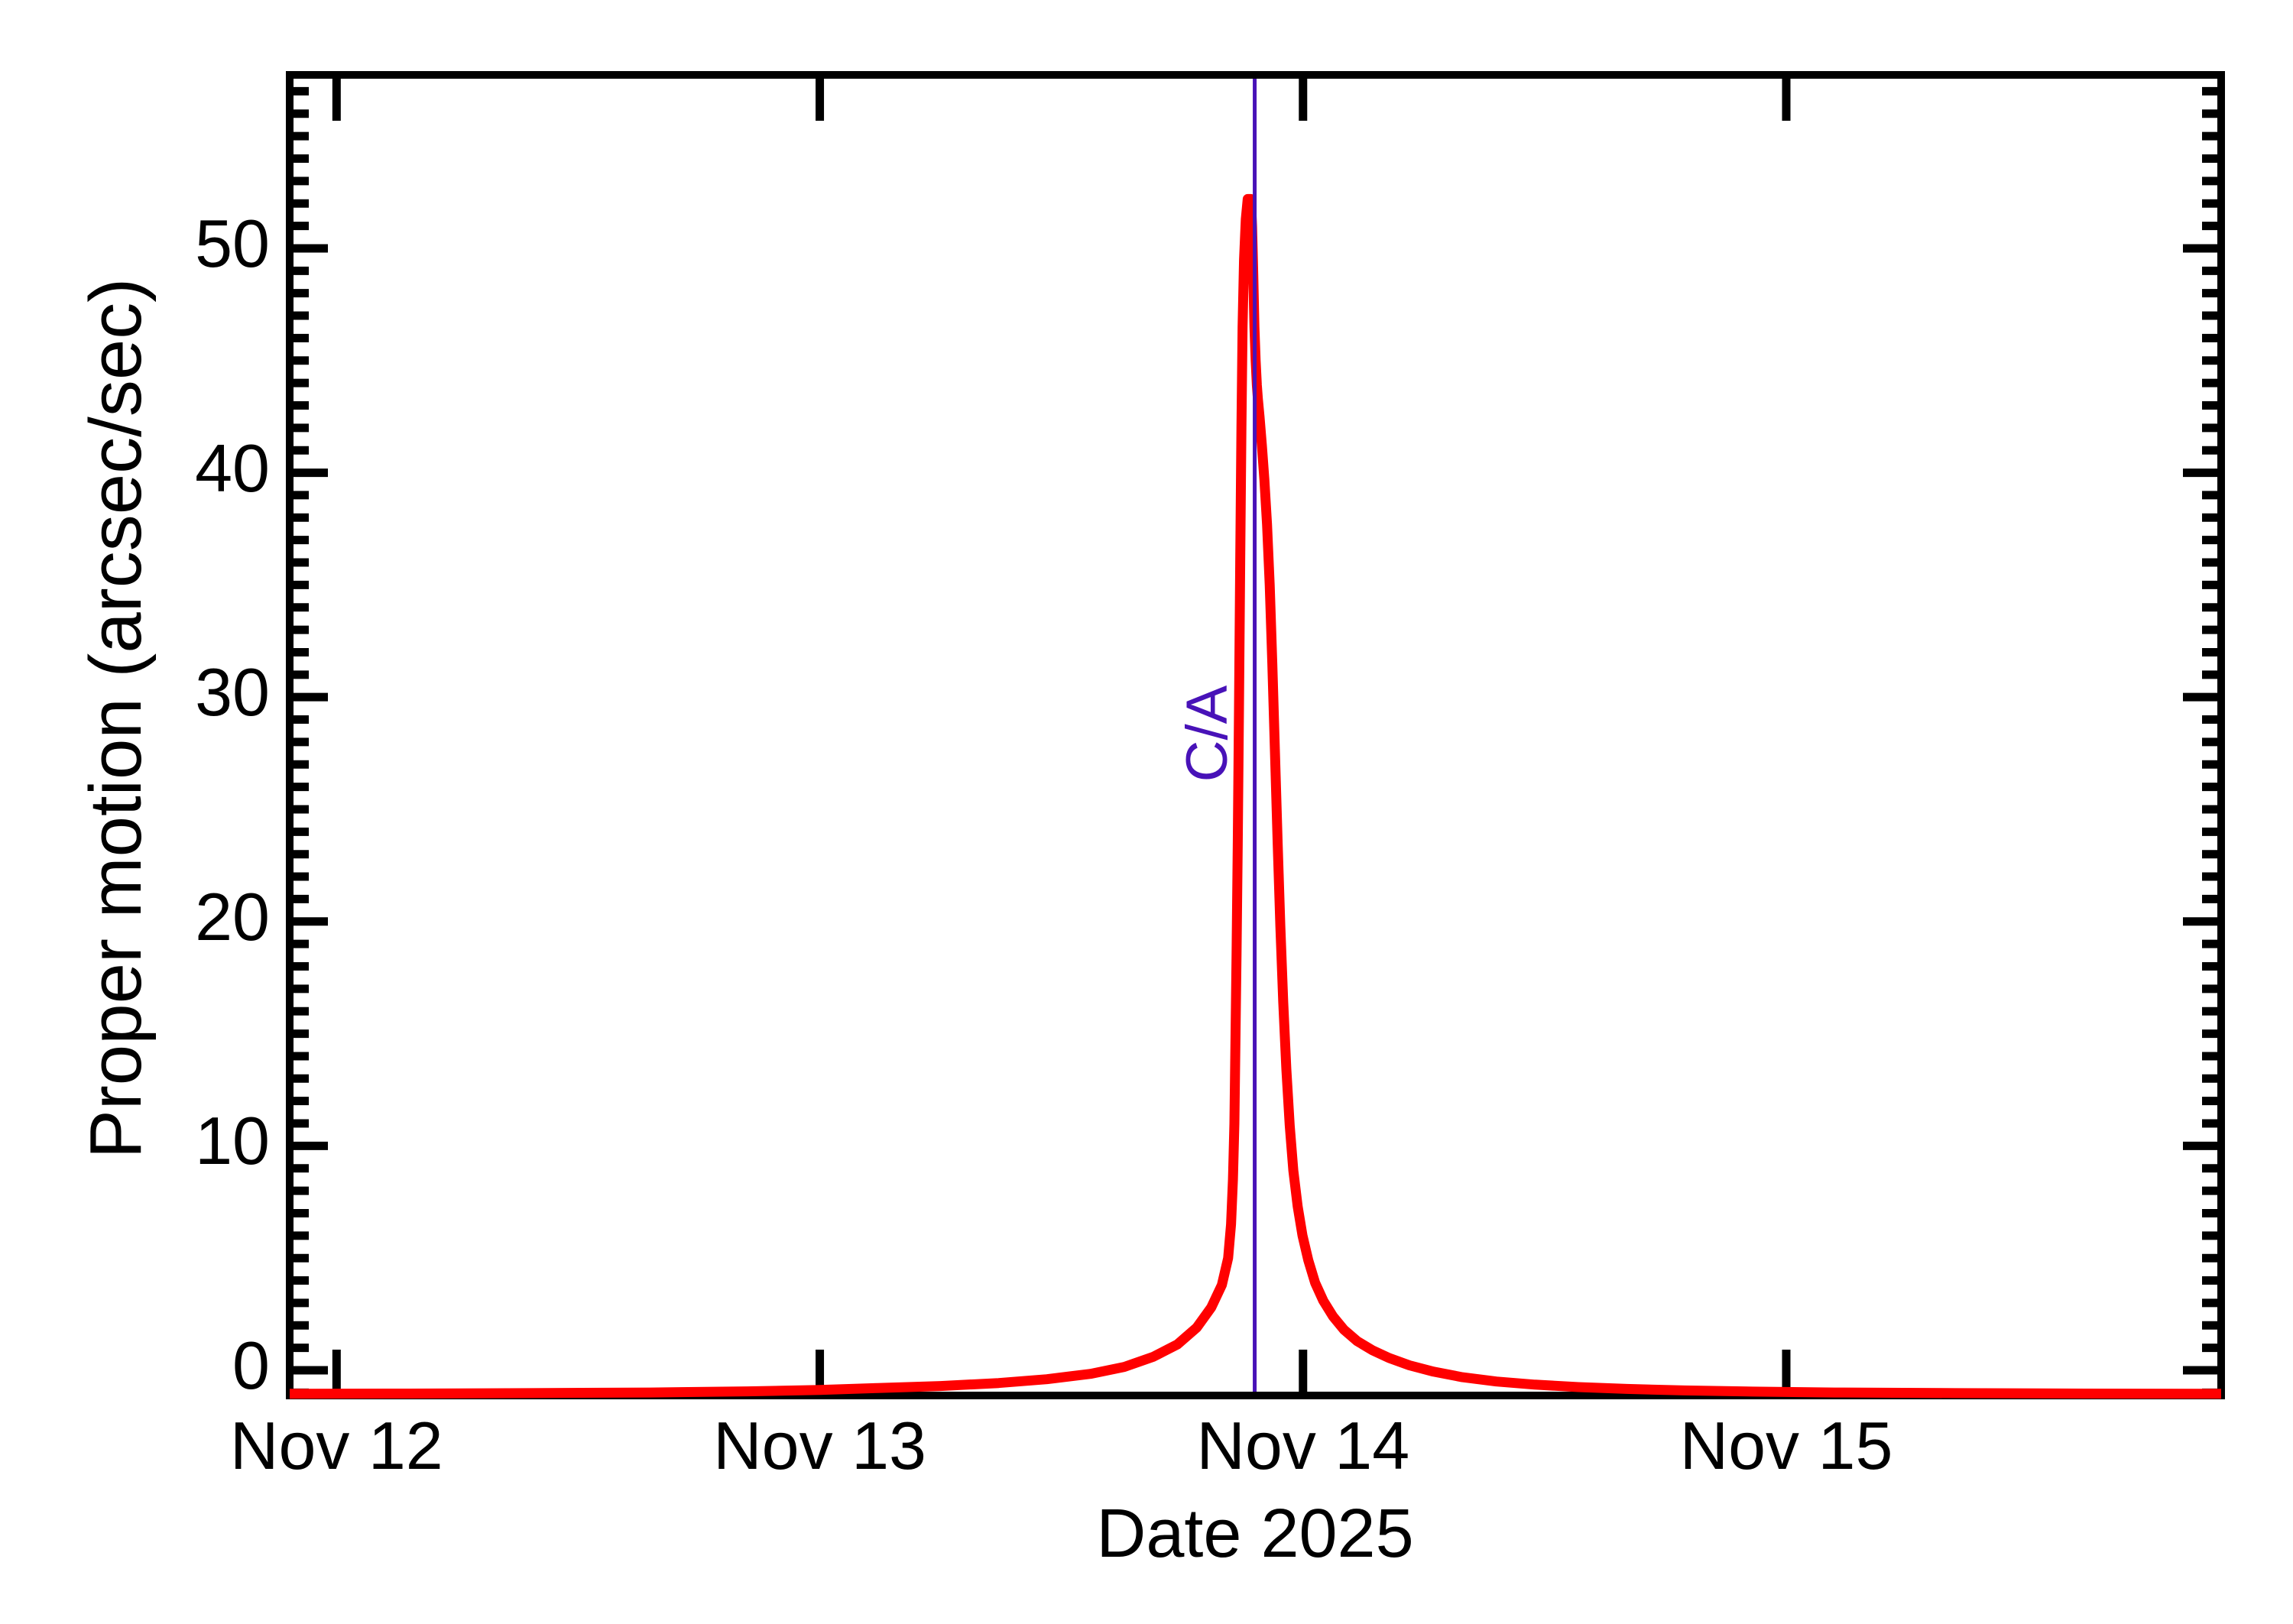 The height and width of the screenshot is (1624, 2293). I want to click on closest-approach-label: C/A, so click(1207, 734).